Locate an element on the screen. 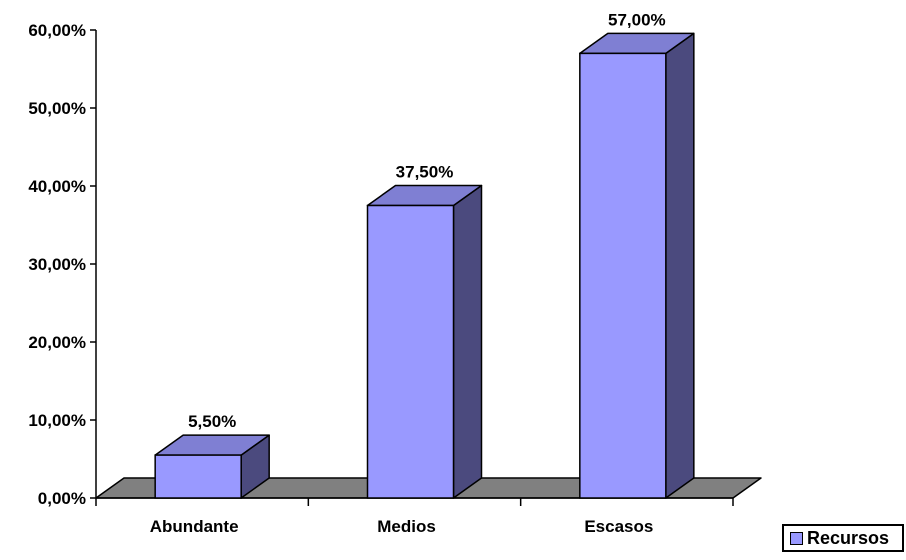  y-axis-tick-label: 0,00% is located at coordinates (62, 498).